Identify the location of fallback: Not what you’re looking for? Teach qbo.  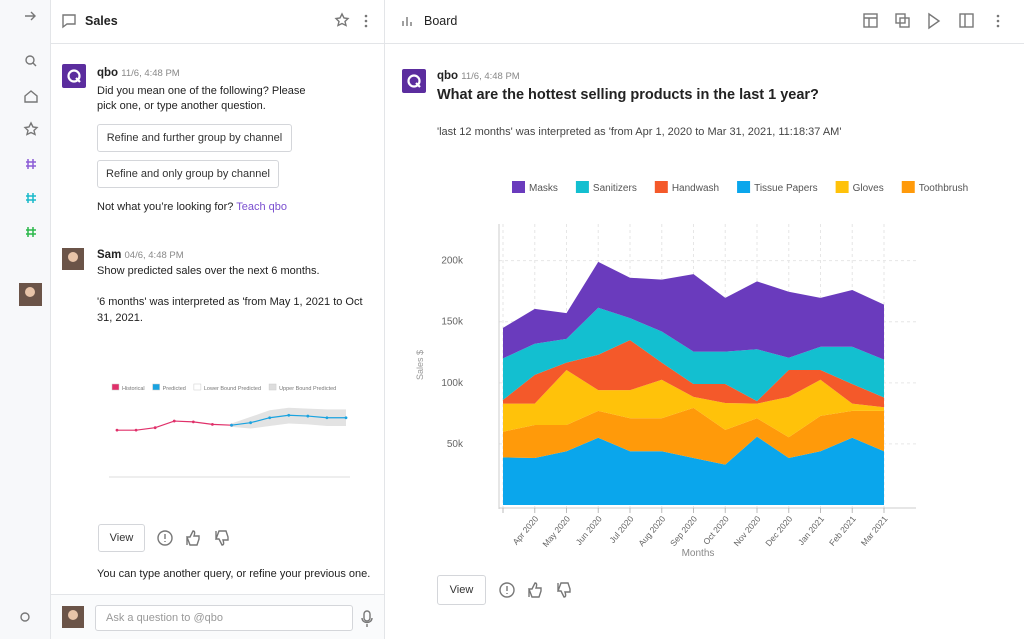
(192, 207).